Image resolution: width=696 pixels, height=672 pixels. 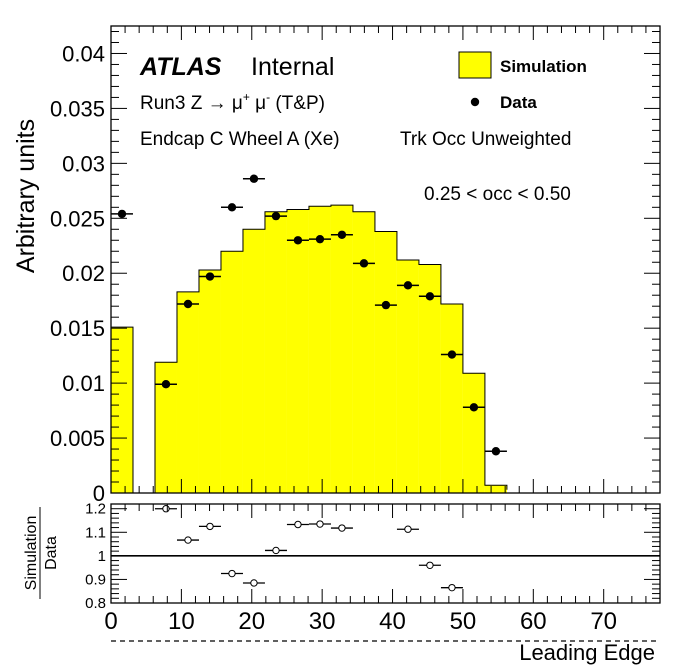 I want to click on ratio-x-tick-label: 30, so click(x=322, y=621).